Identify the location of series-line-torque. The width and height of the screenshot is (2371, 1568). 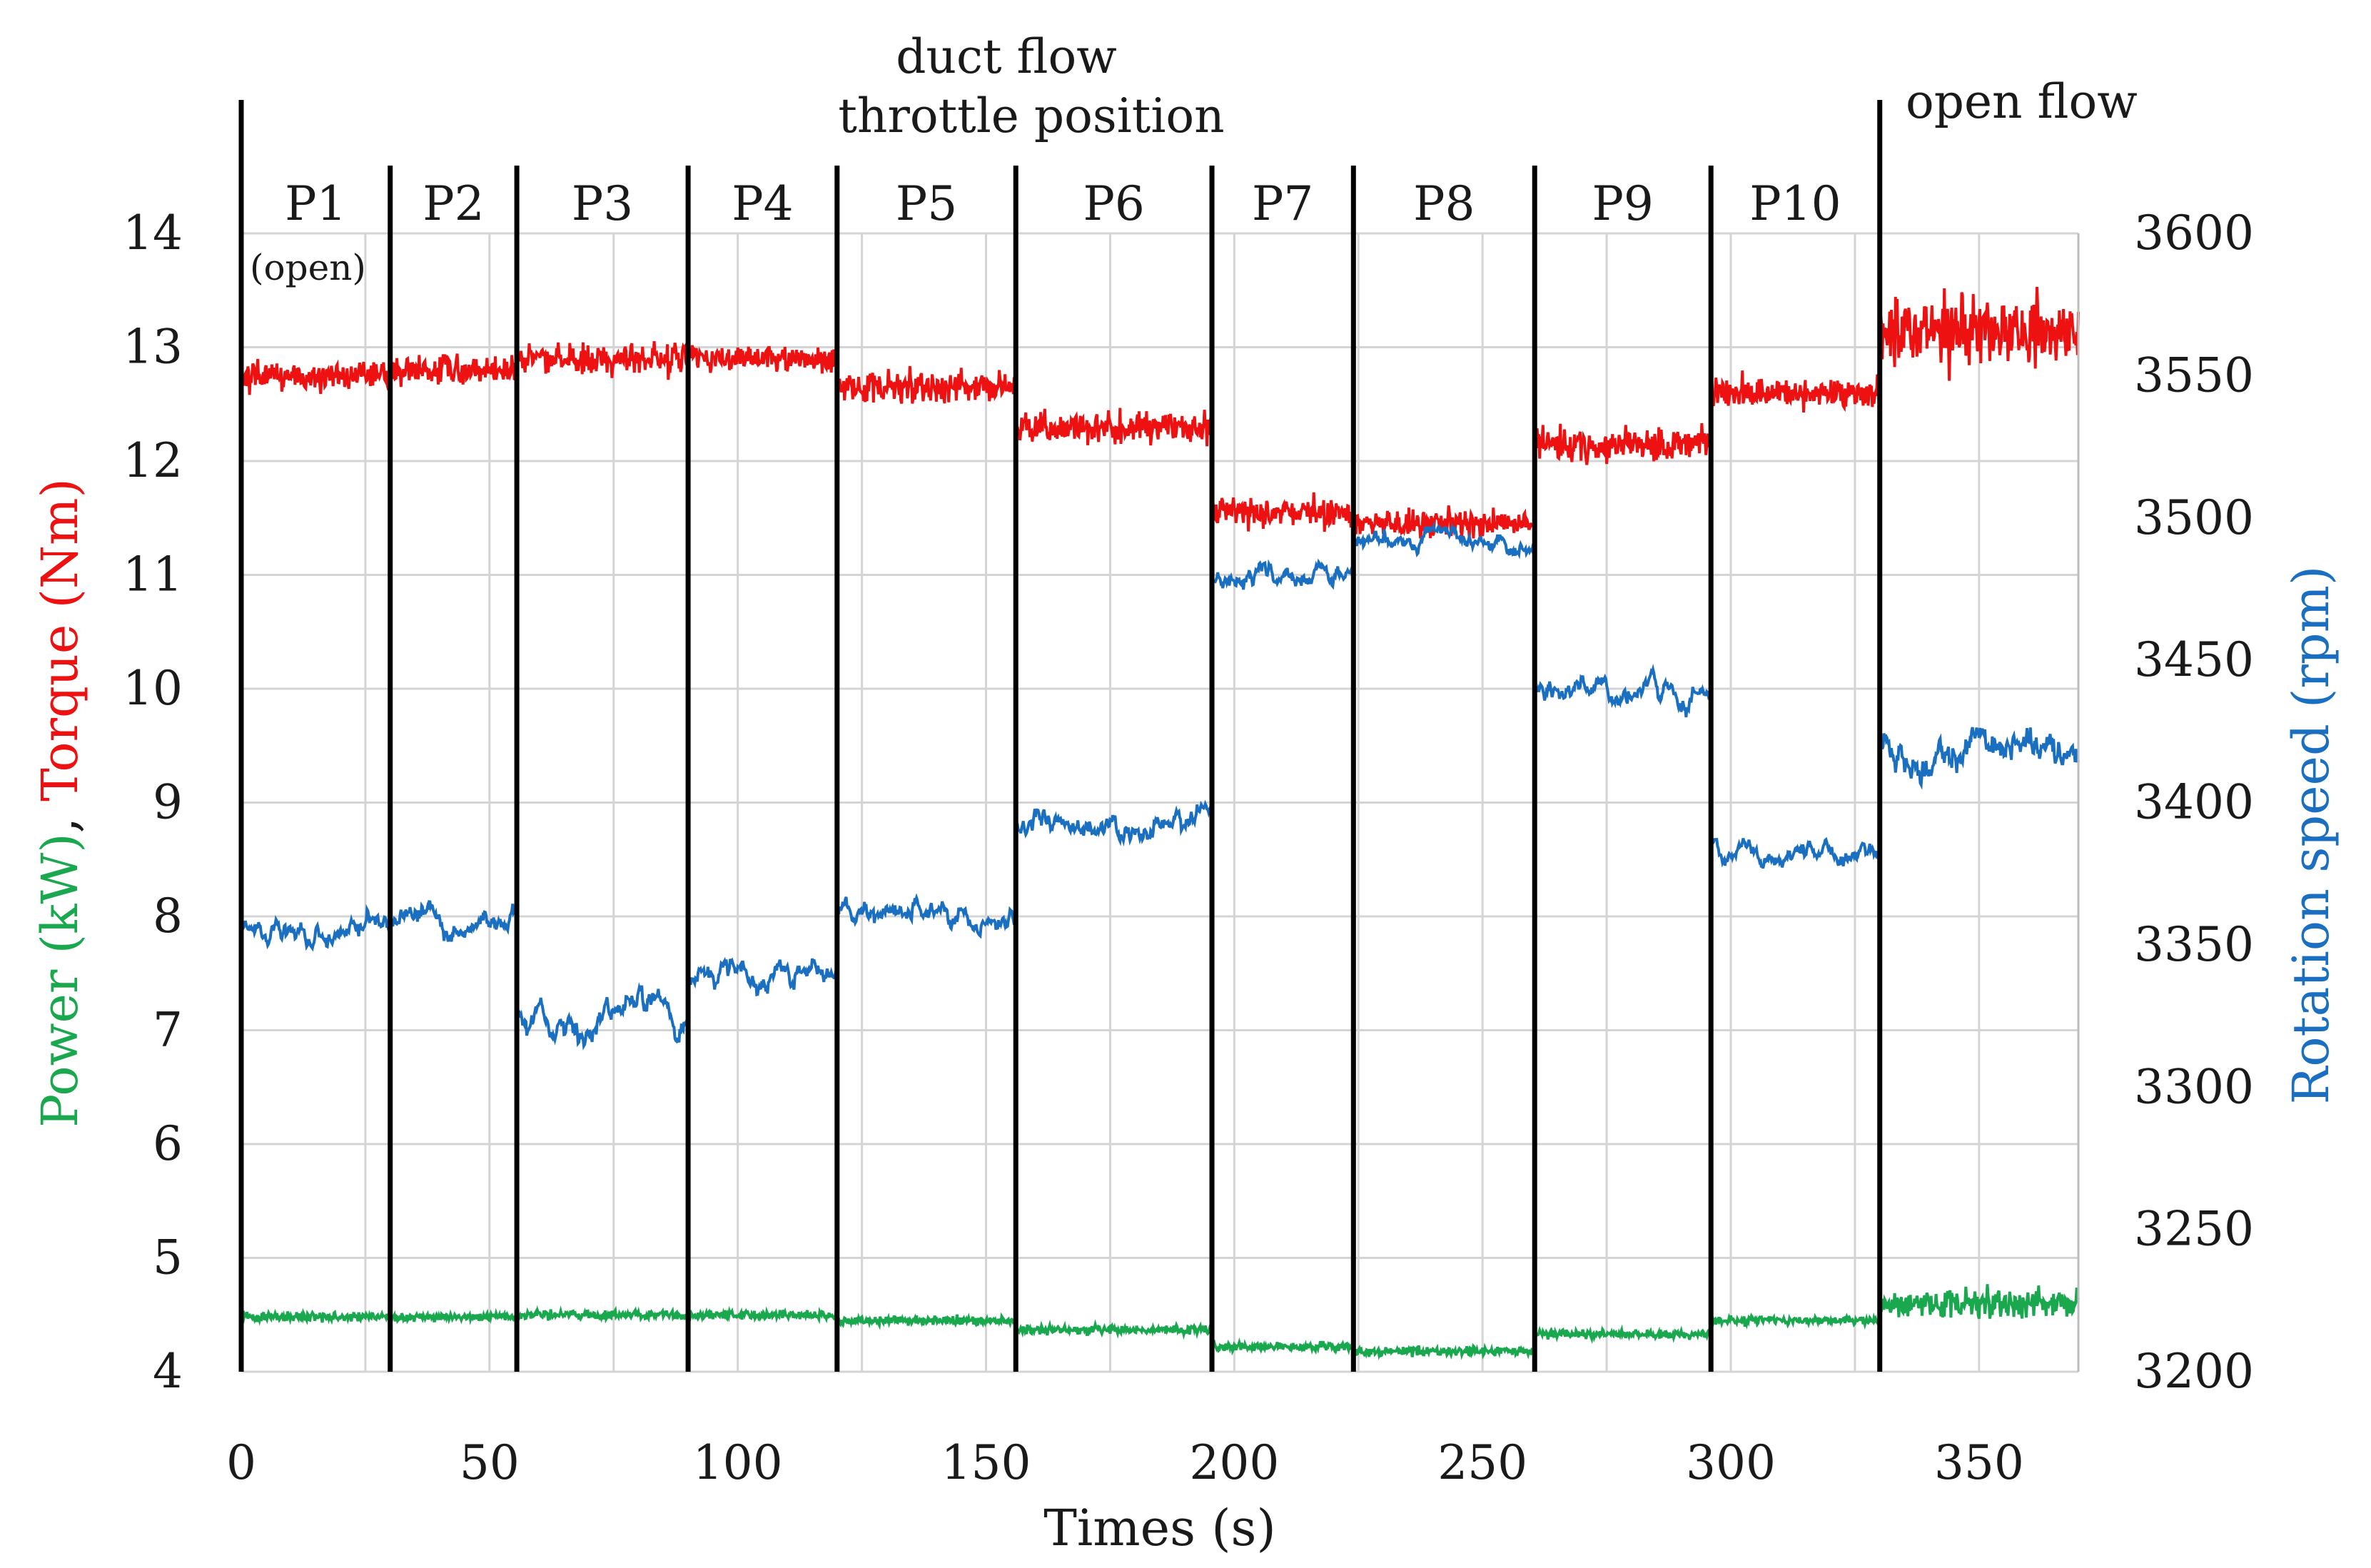
(1160, 412).